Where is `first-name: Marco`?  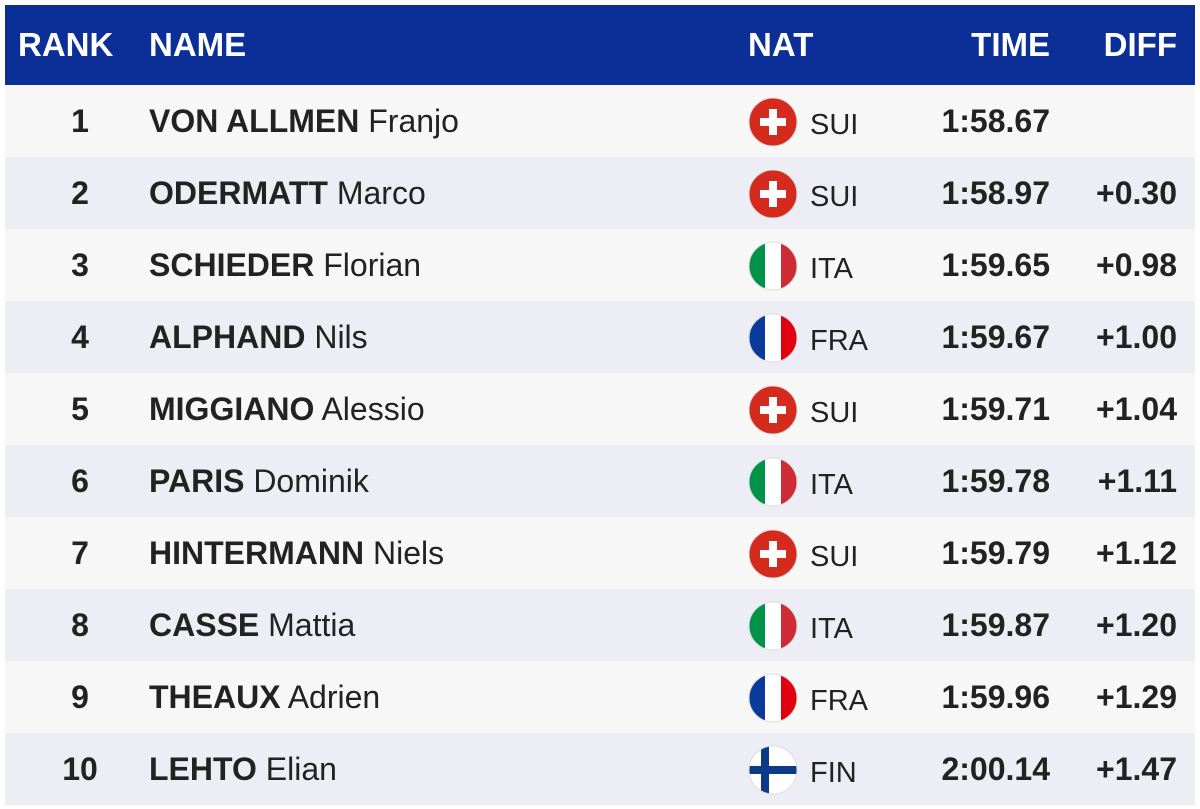 first-name: Marco is located at coordinates (381, 193).